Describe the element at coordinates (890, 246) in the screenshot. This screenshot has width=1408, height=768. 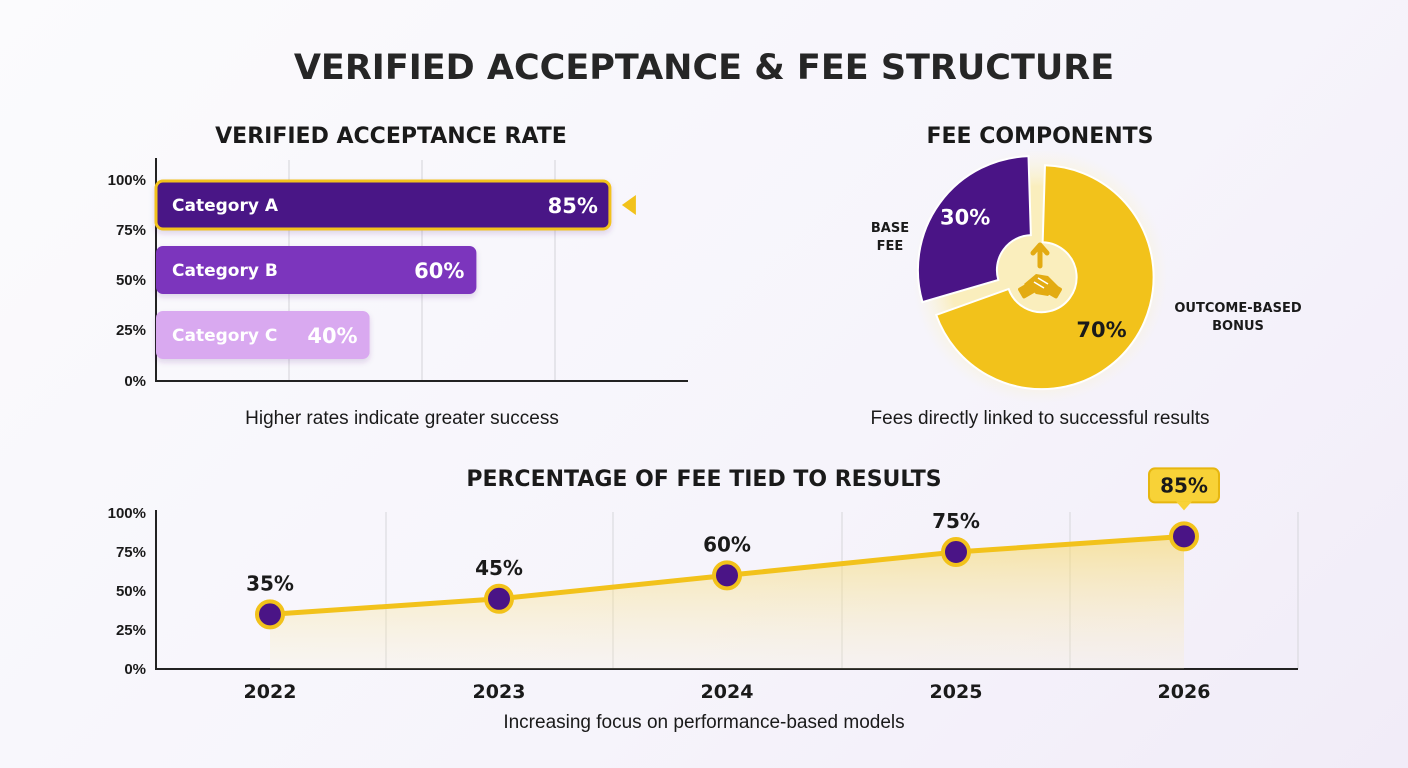
I see `base-fee-label-line2: FEE` at that location.